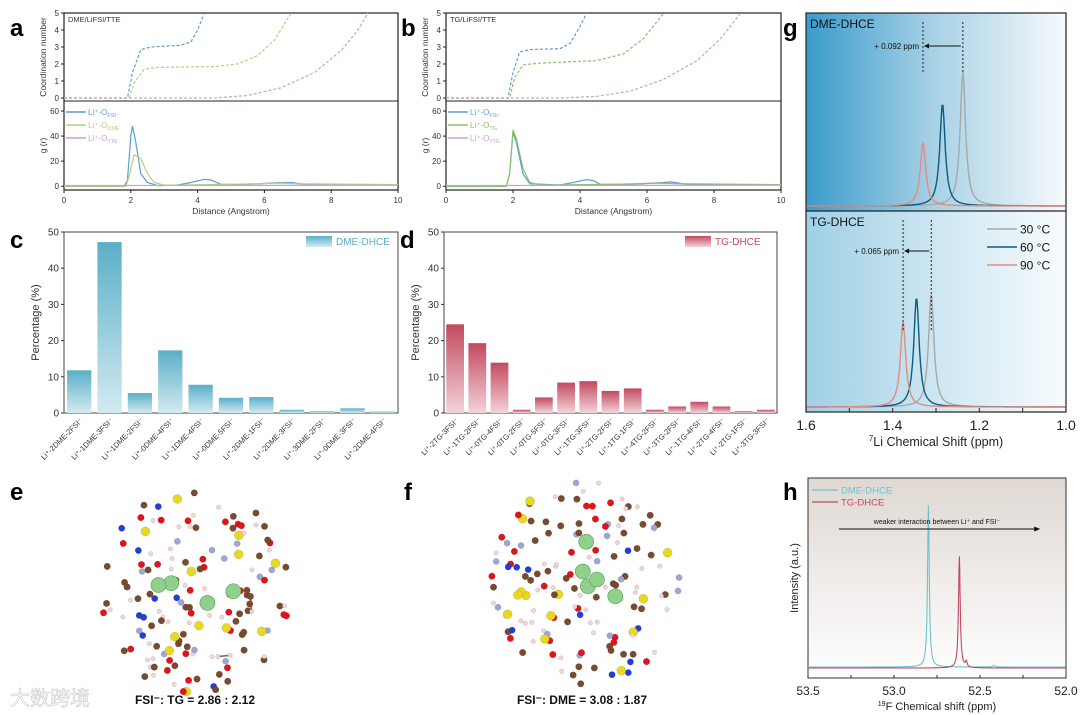 The width and height of the screenshot is (1080, 715). I want to click on sample-label: DME-DHCE, so click(842, 24).